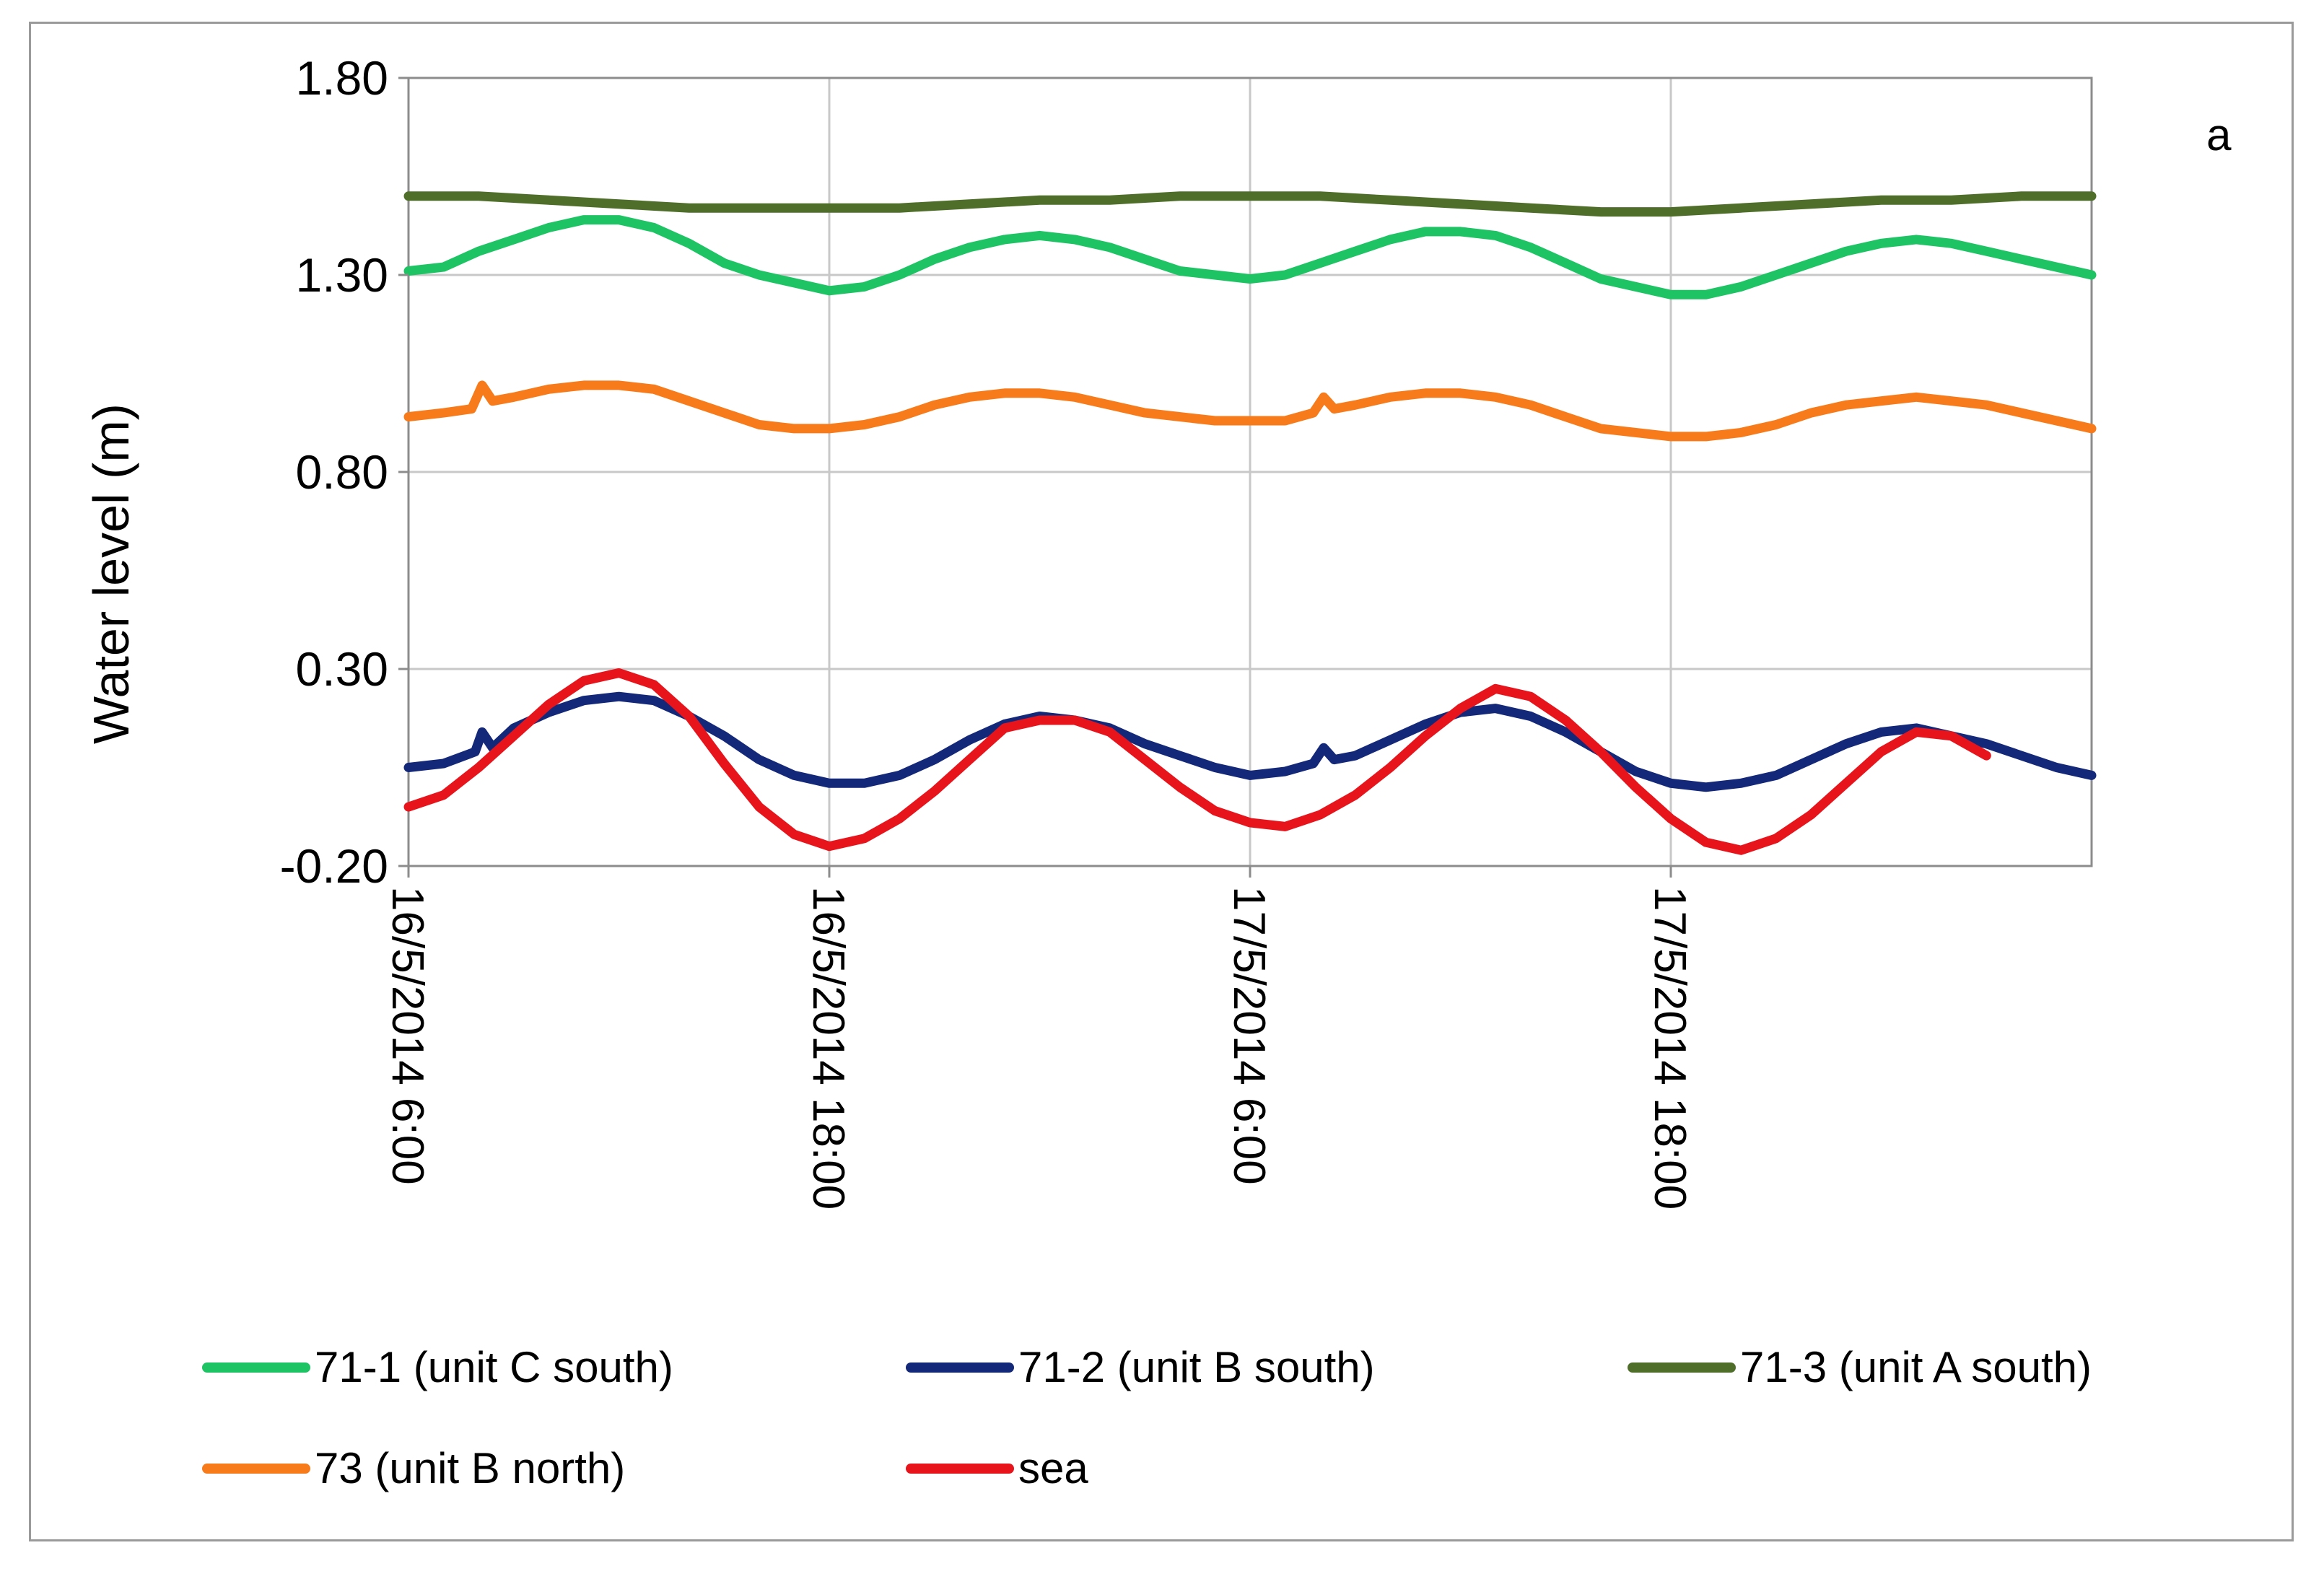  What do you see at coordinates (1249, 1035) in the screenshot?
I see `x-tick-label: 17/5/2014 6:00` at bounding box center [1249, 1035].